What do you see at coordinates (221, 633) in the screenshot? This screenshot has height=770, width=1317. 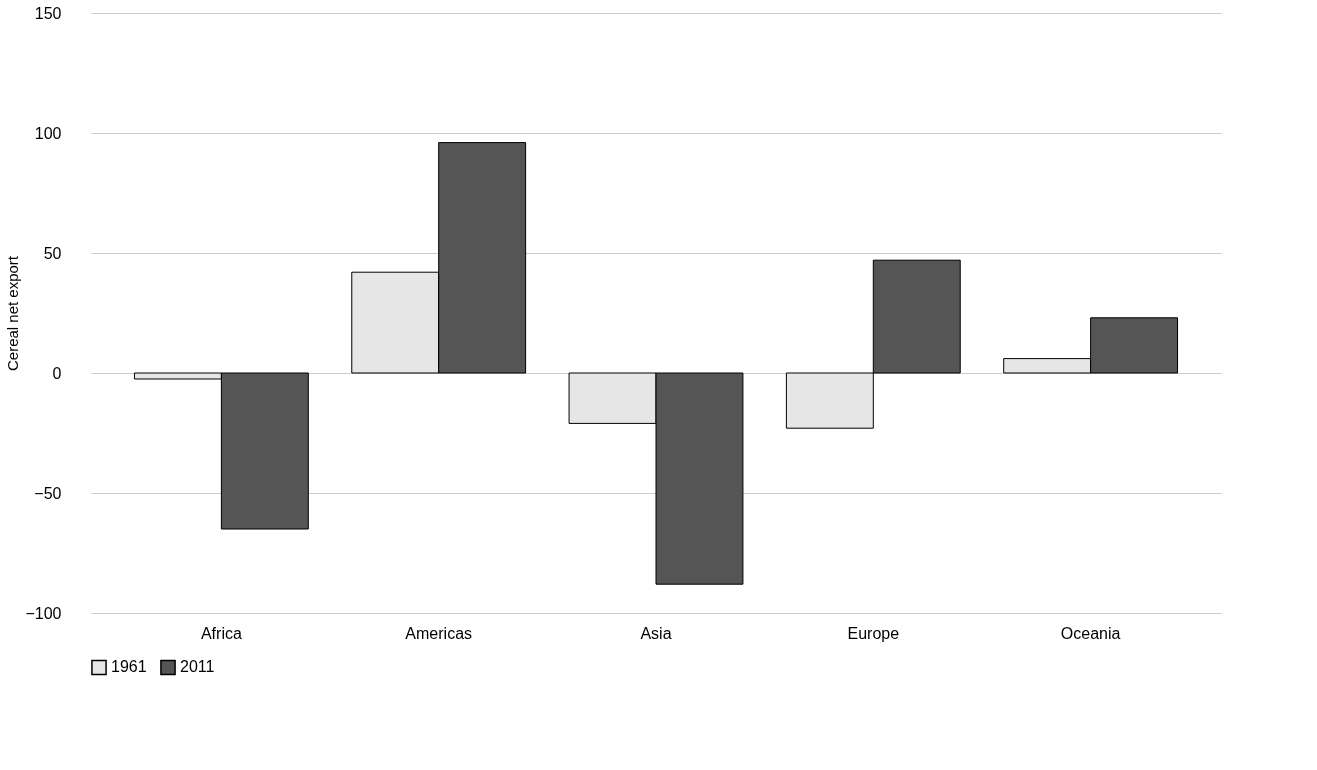 I see `x-tick-label: Africa` at bounding box center [221, 633].